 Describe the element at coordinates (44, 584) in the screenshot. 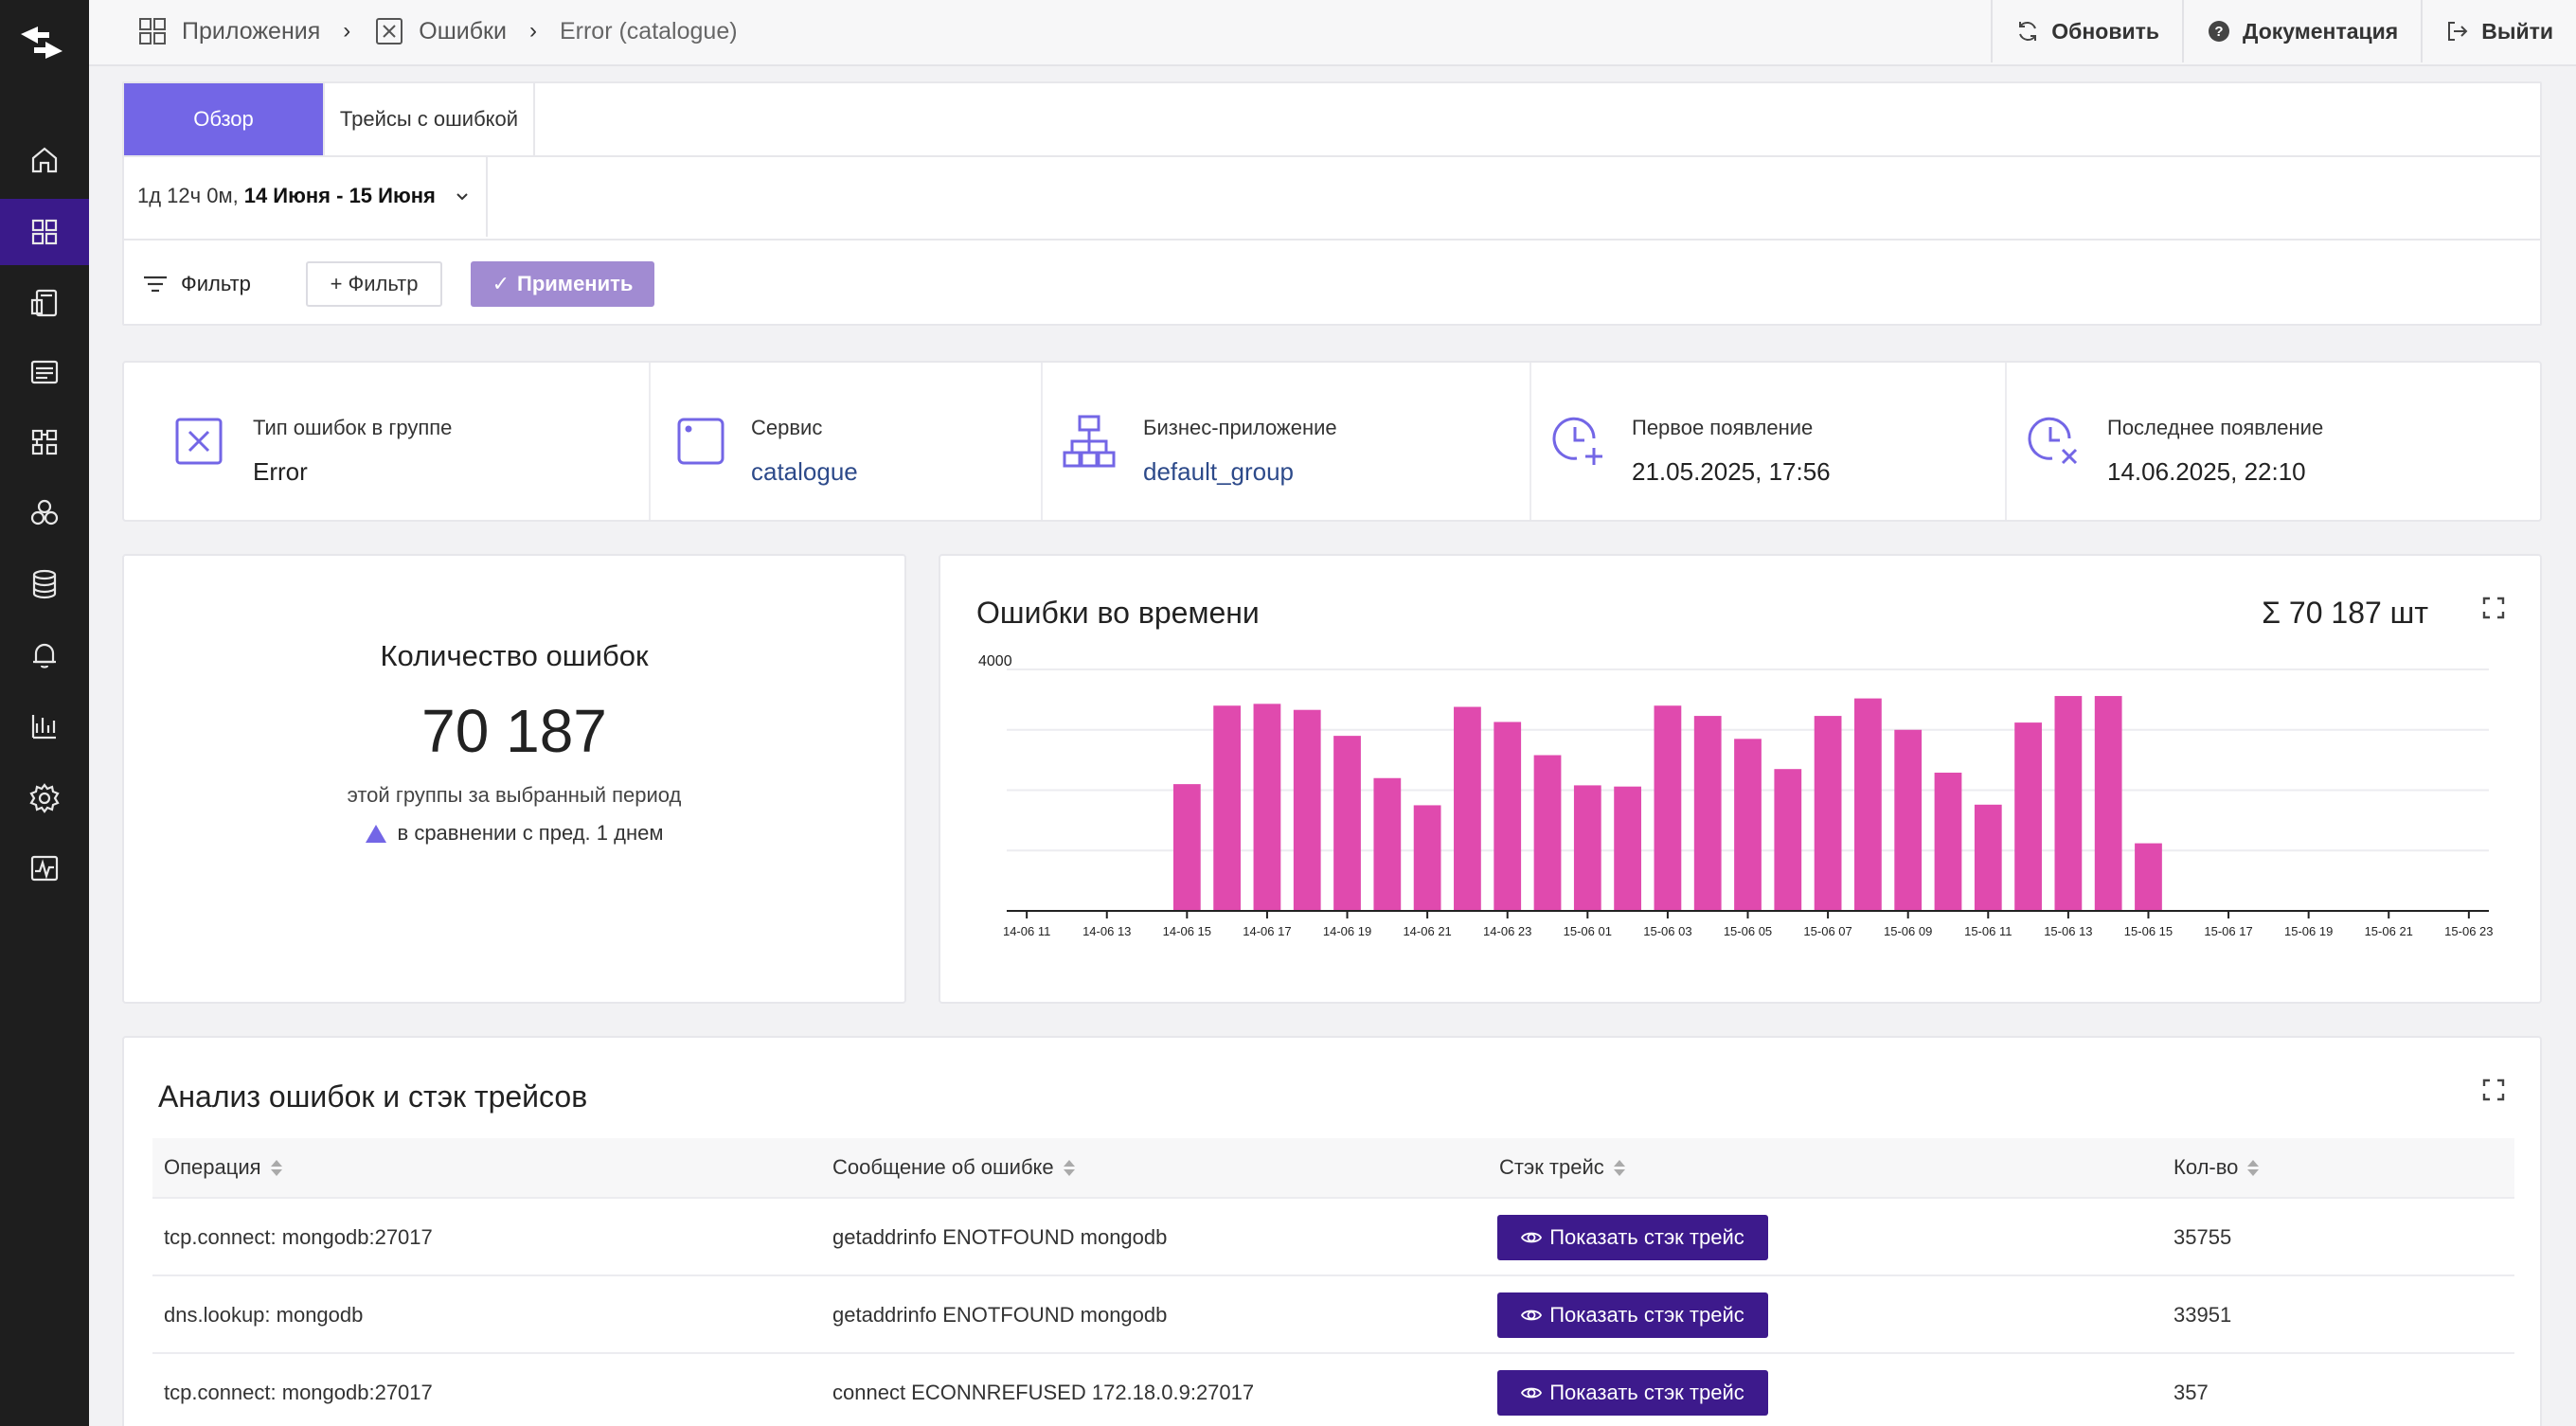

I see `sidebar-item-databases` at that location.